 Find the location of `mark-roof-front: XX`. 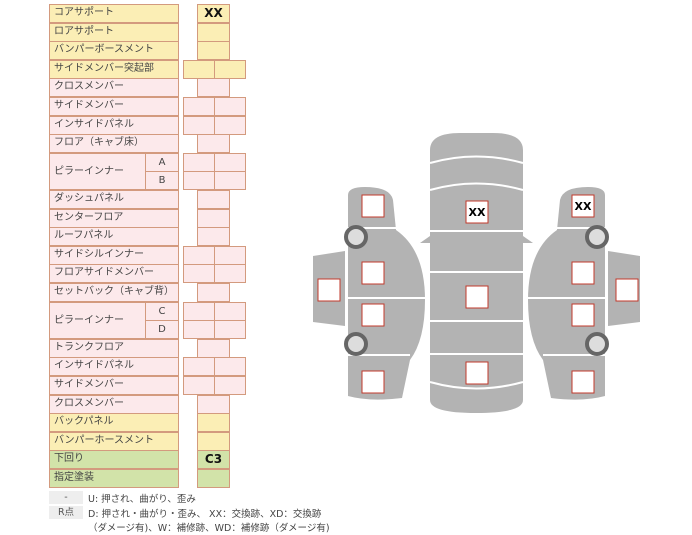

mark-roof-front: XX is located at coordinates (477, 212).